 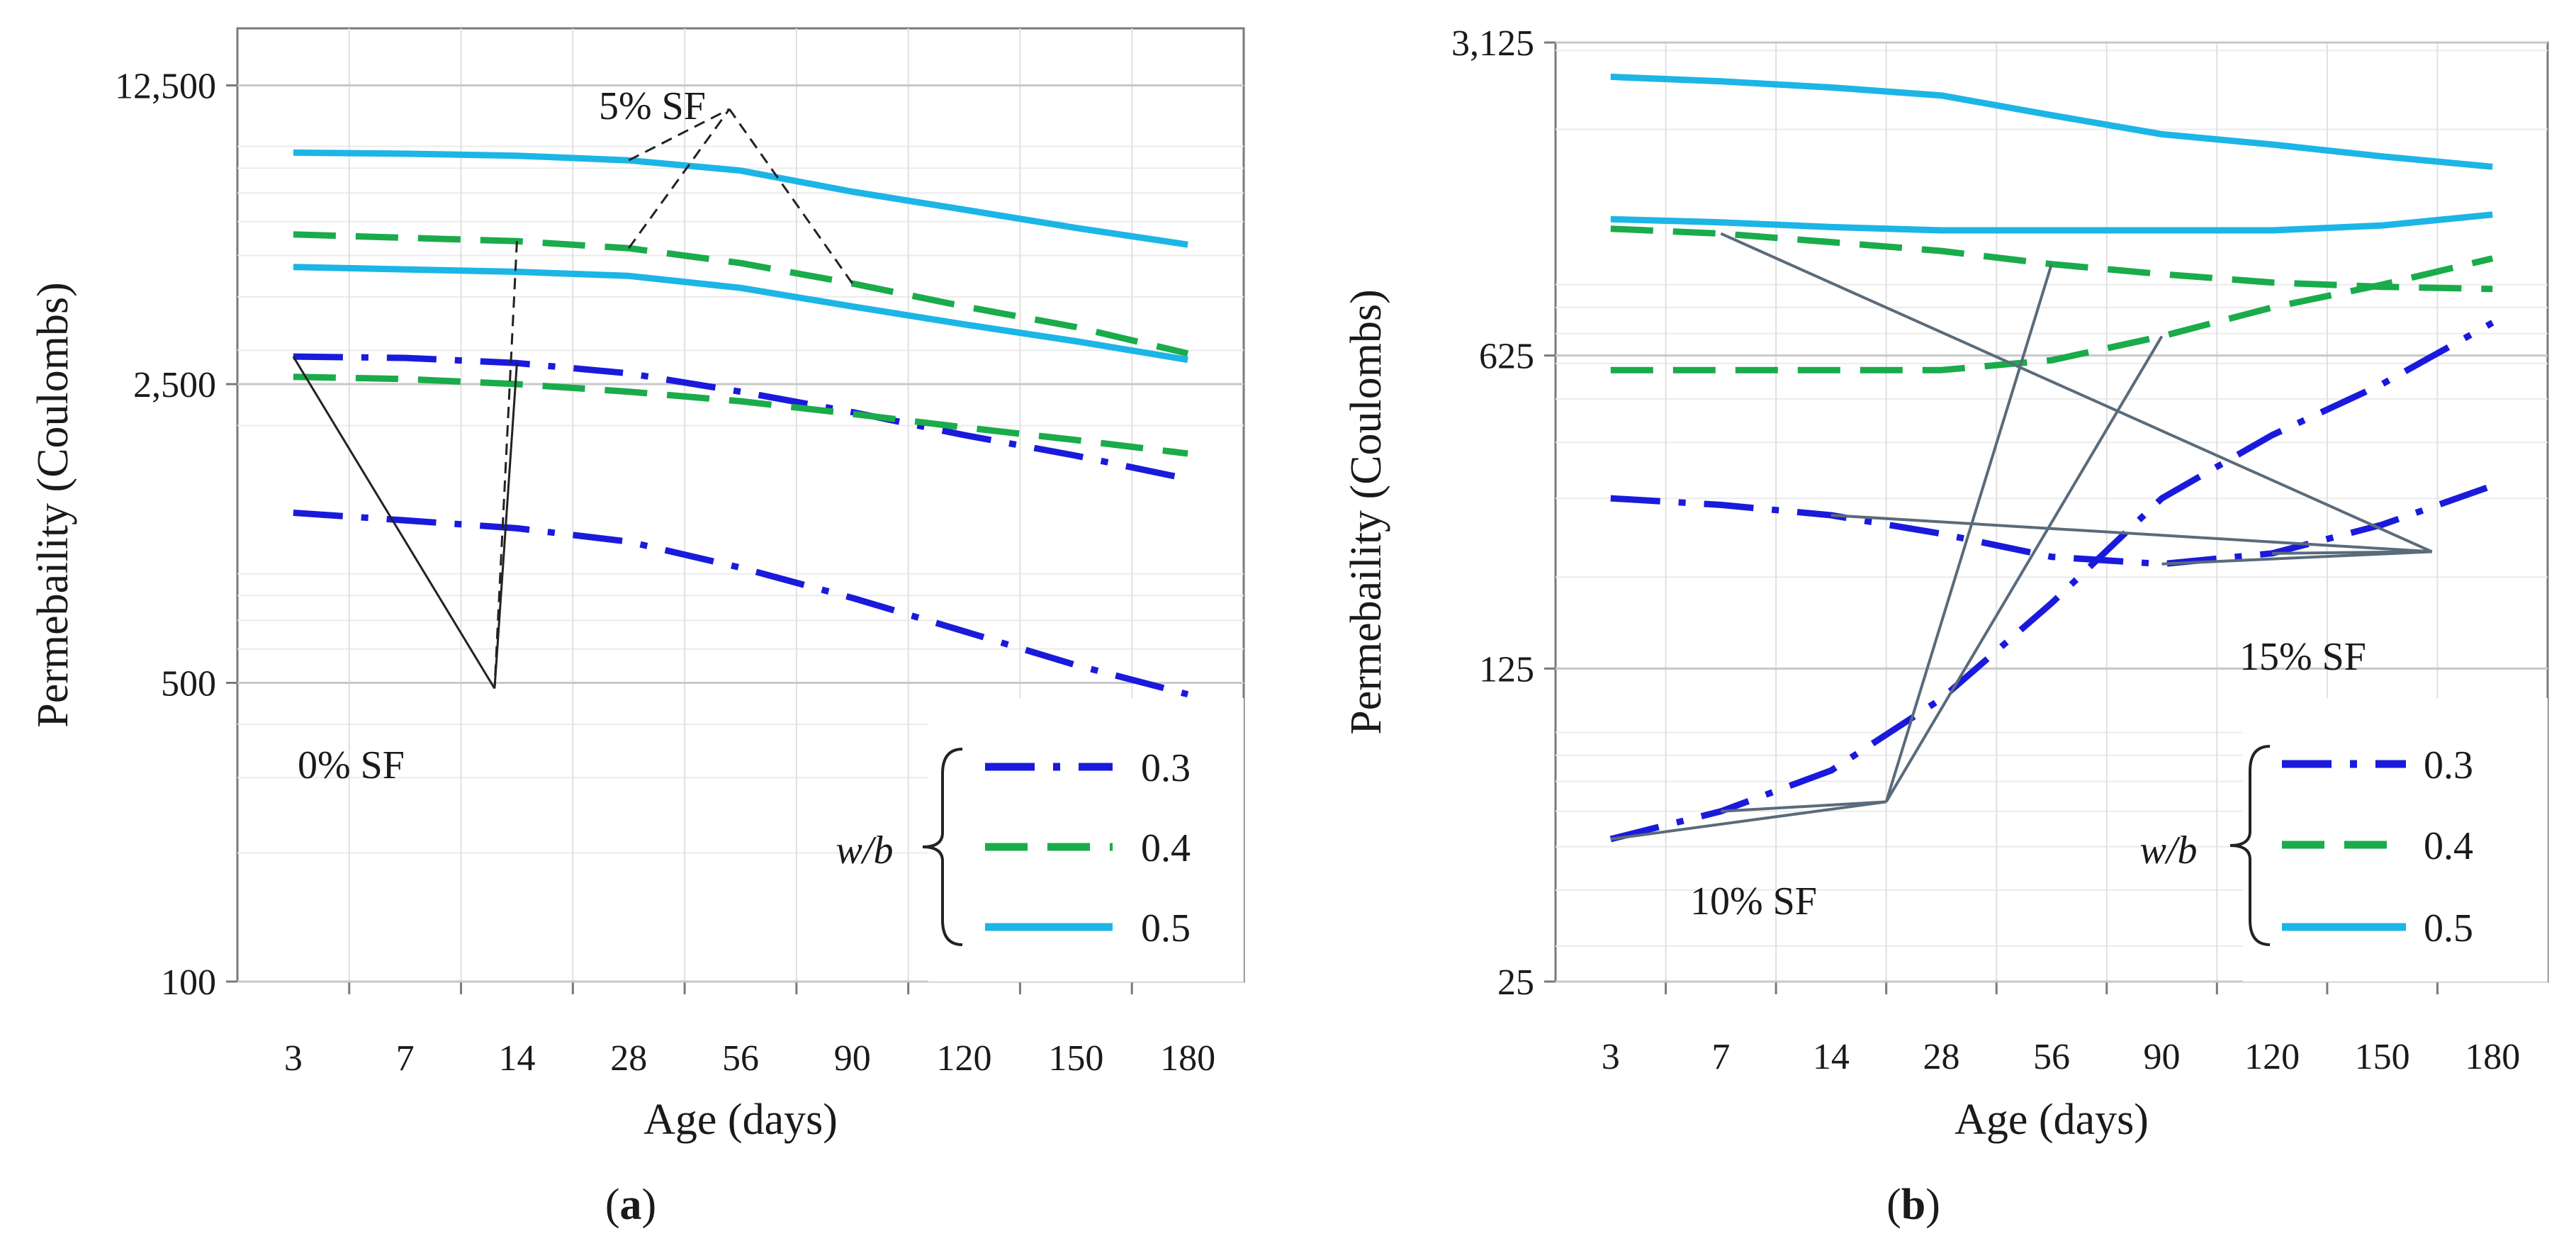 I want to click on panel-label: (b), so click(x=1913, y=1205).